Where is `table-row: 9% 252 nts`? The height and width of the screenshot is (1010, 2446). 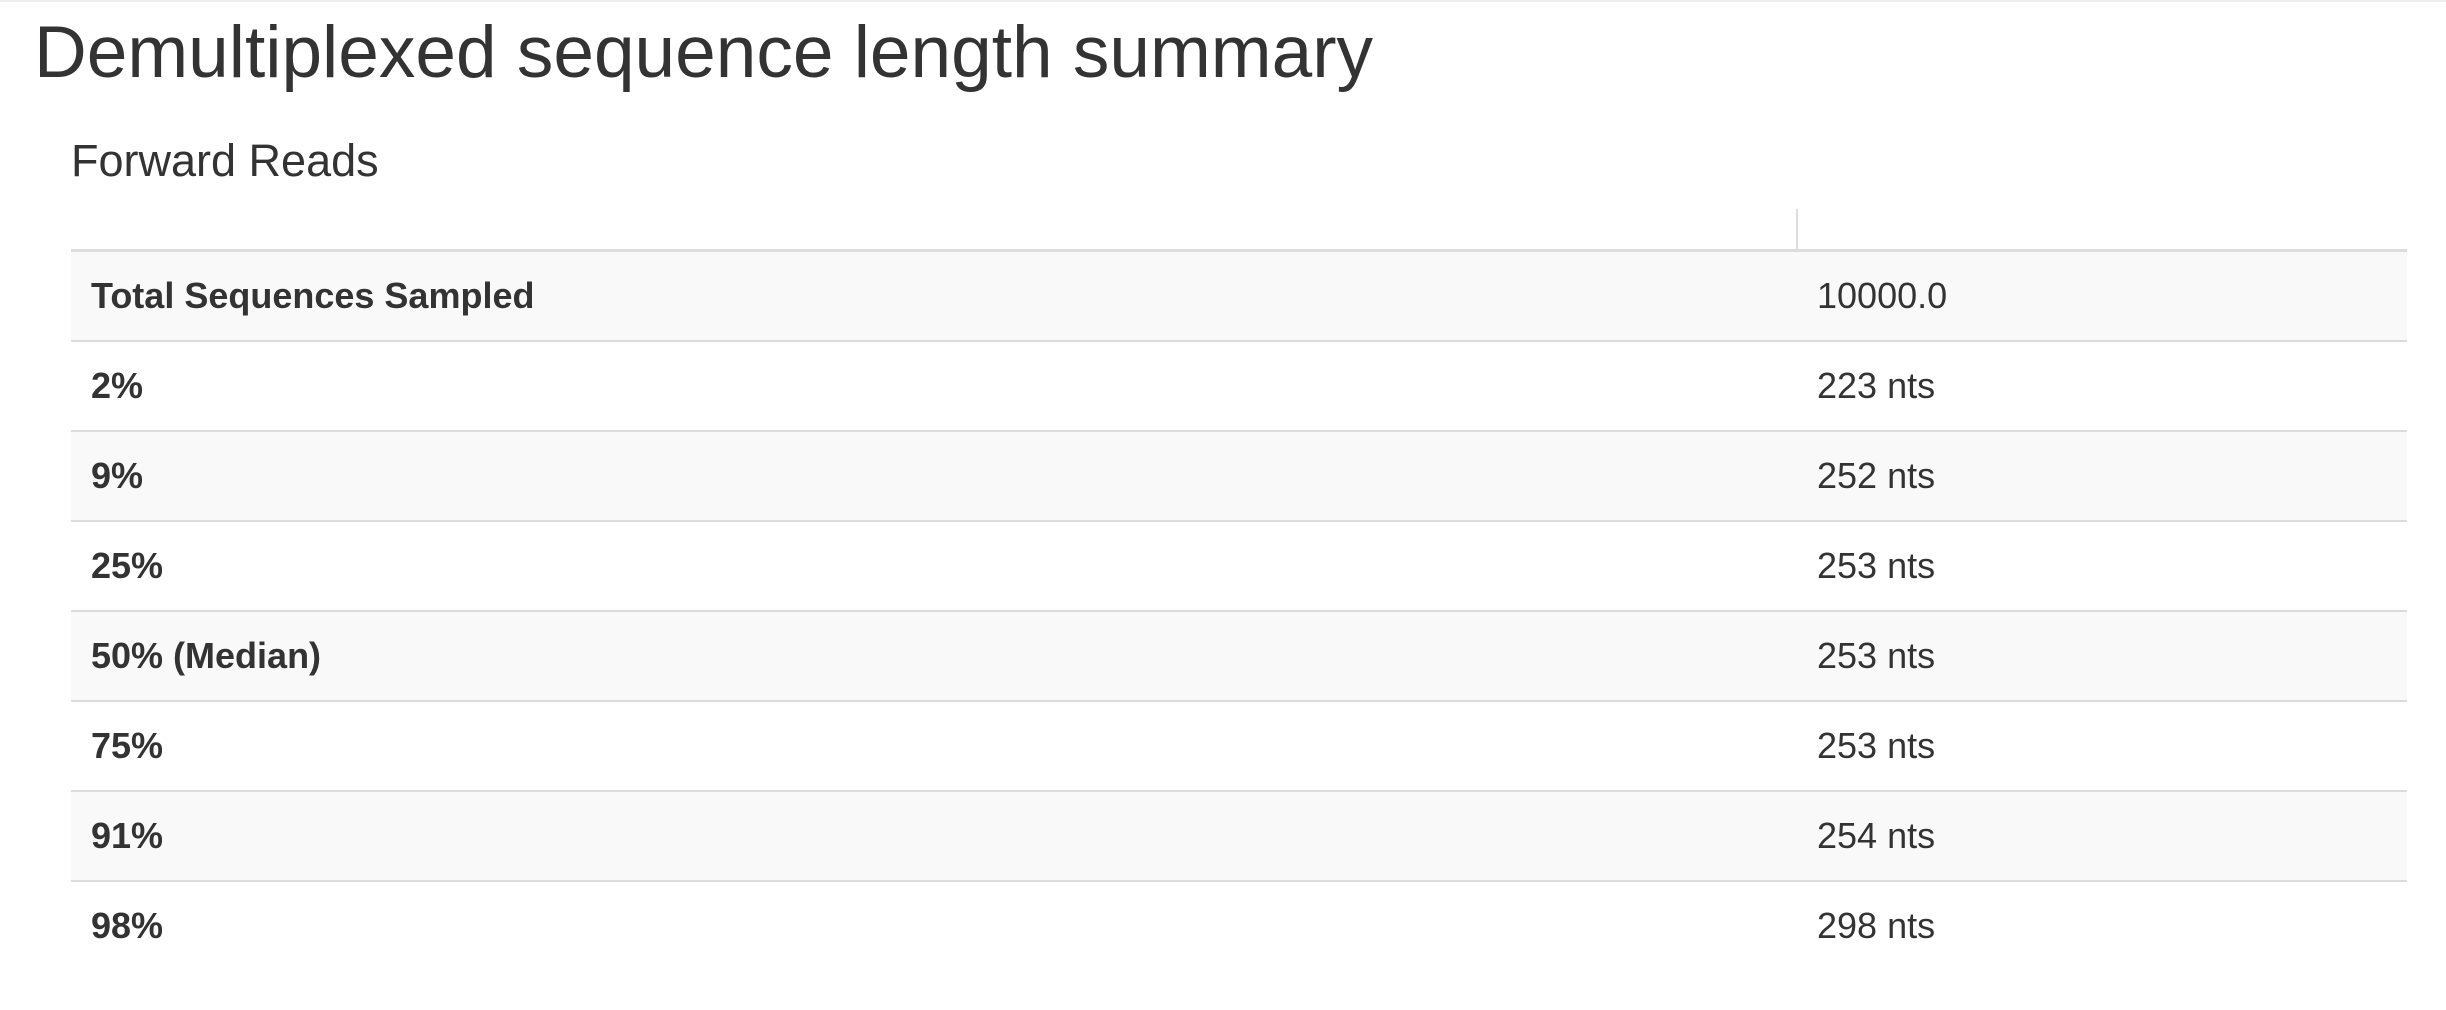
table-row: 9% 252 nts is located at coordinates (1239, 476).